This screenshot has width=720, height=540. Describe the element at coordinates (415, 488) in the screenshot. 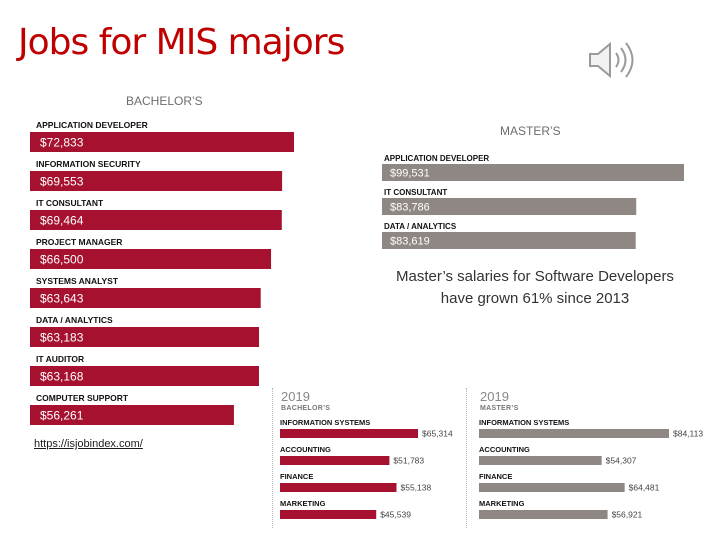

I see `bachelors-2019-value-label: $55,138` at that location.